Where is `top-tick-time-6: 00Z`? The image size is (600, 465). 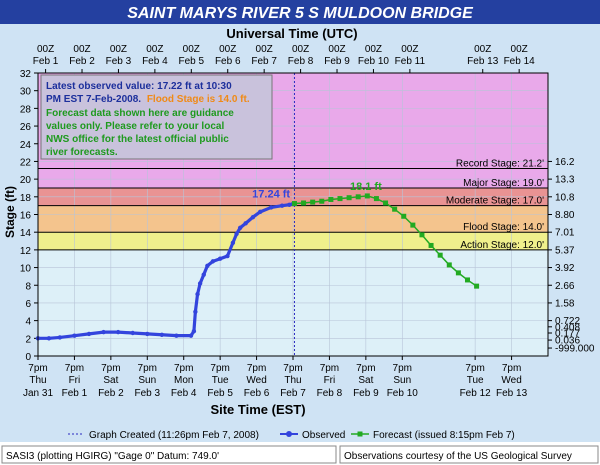 top-tick-time-6: 00Z is located at coordinates (264, 49).